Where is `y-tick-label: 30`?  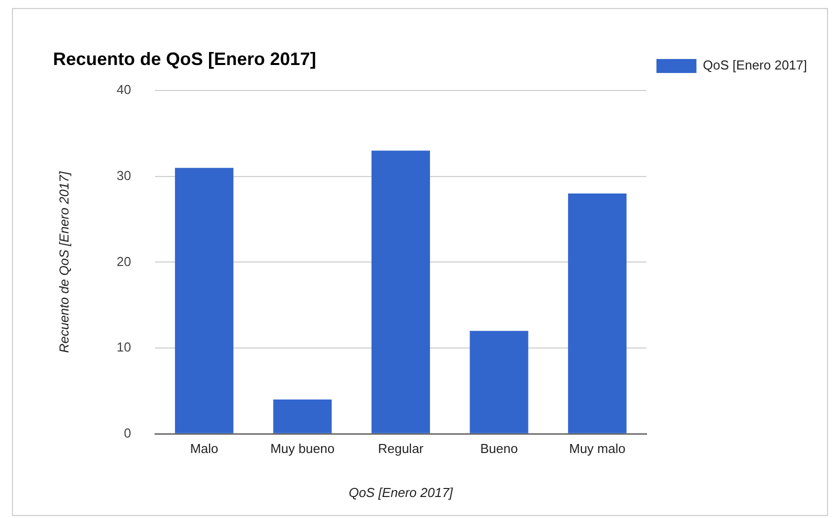
y-tick-label: 30 is located at coordinates (124, 175).